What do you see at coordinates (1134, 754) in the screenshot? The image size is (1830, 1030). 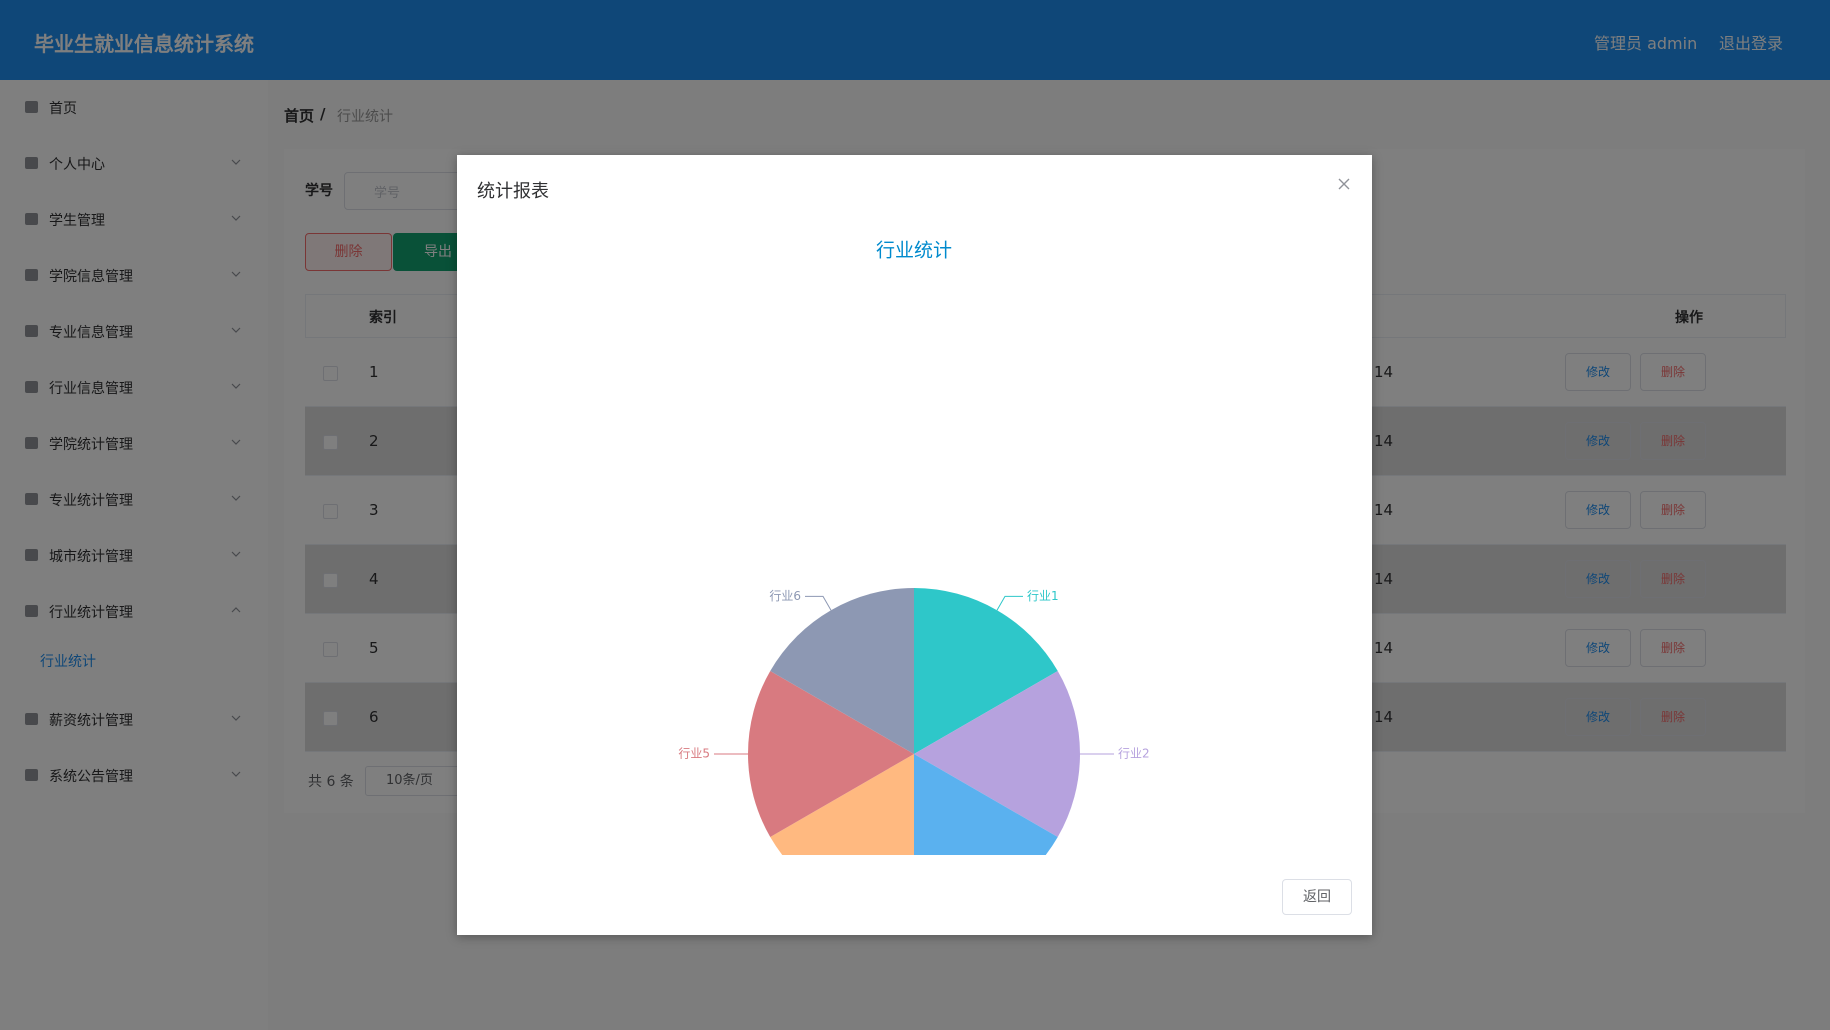 I see `pie-label: 行业2` at bounding box center [1134, 754].